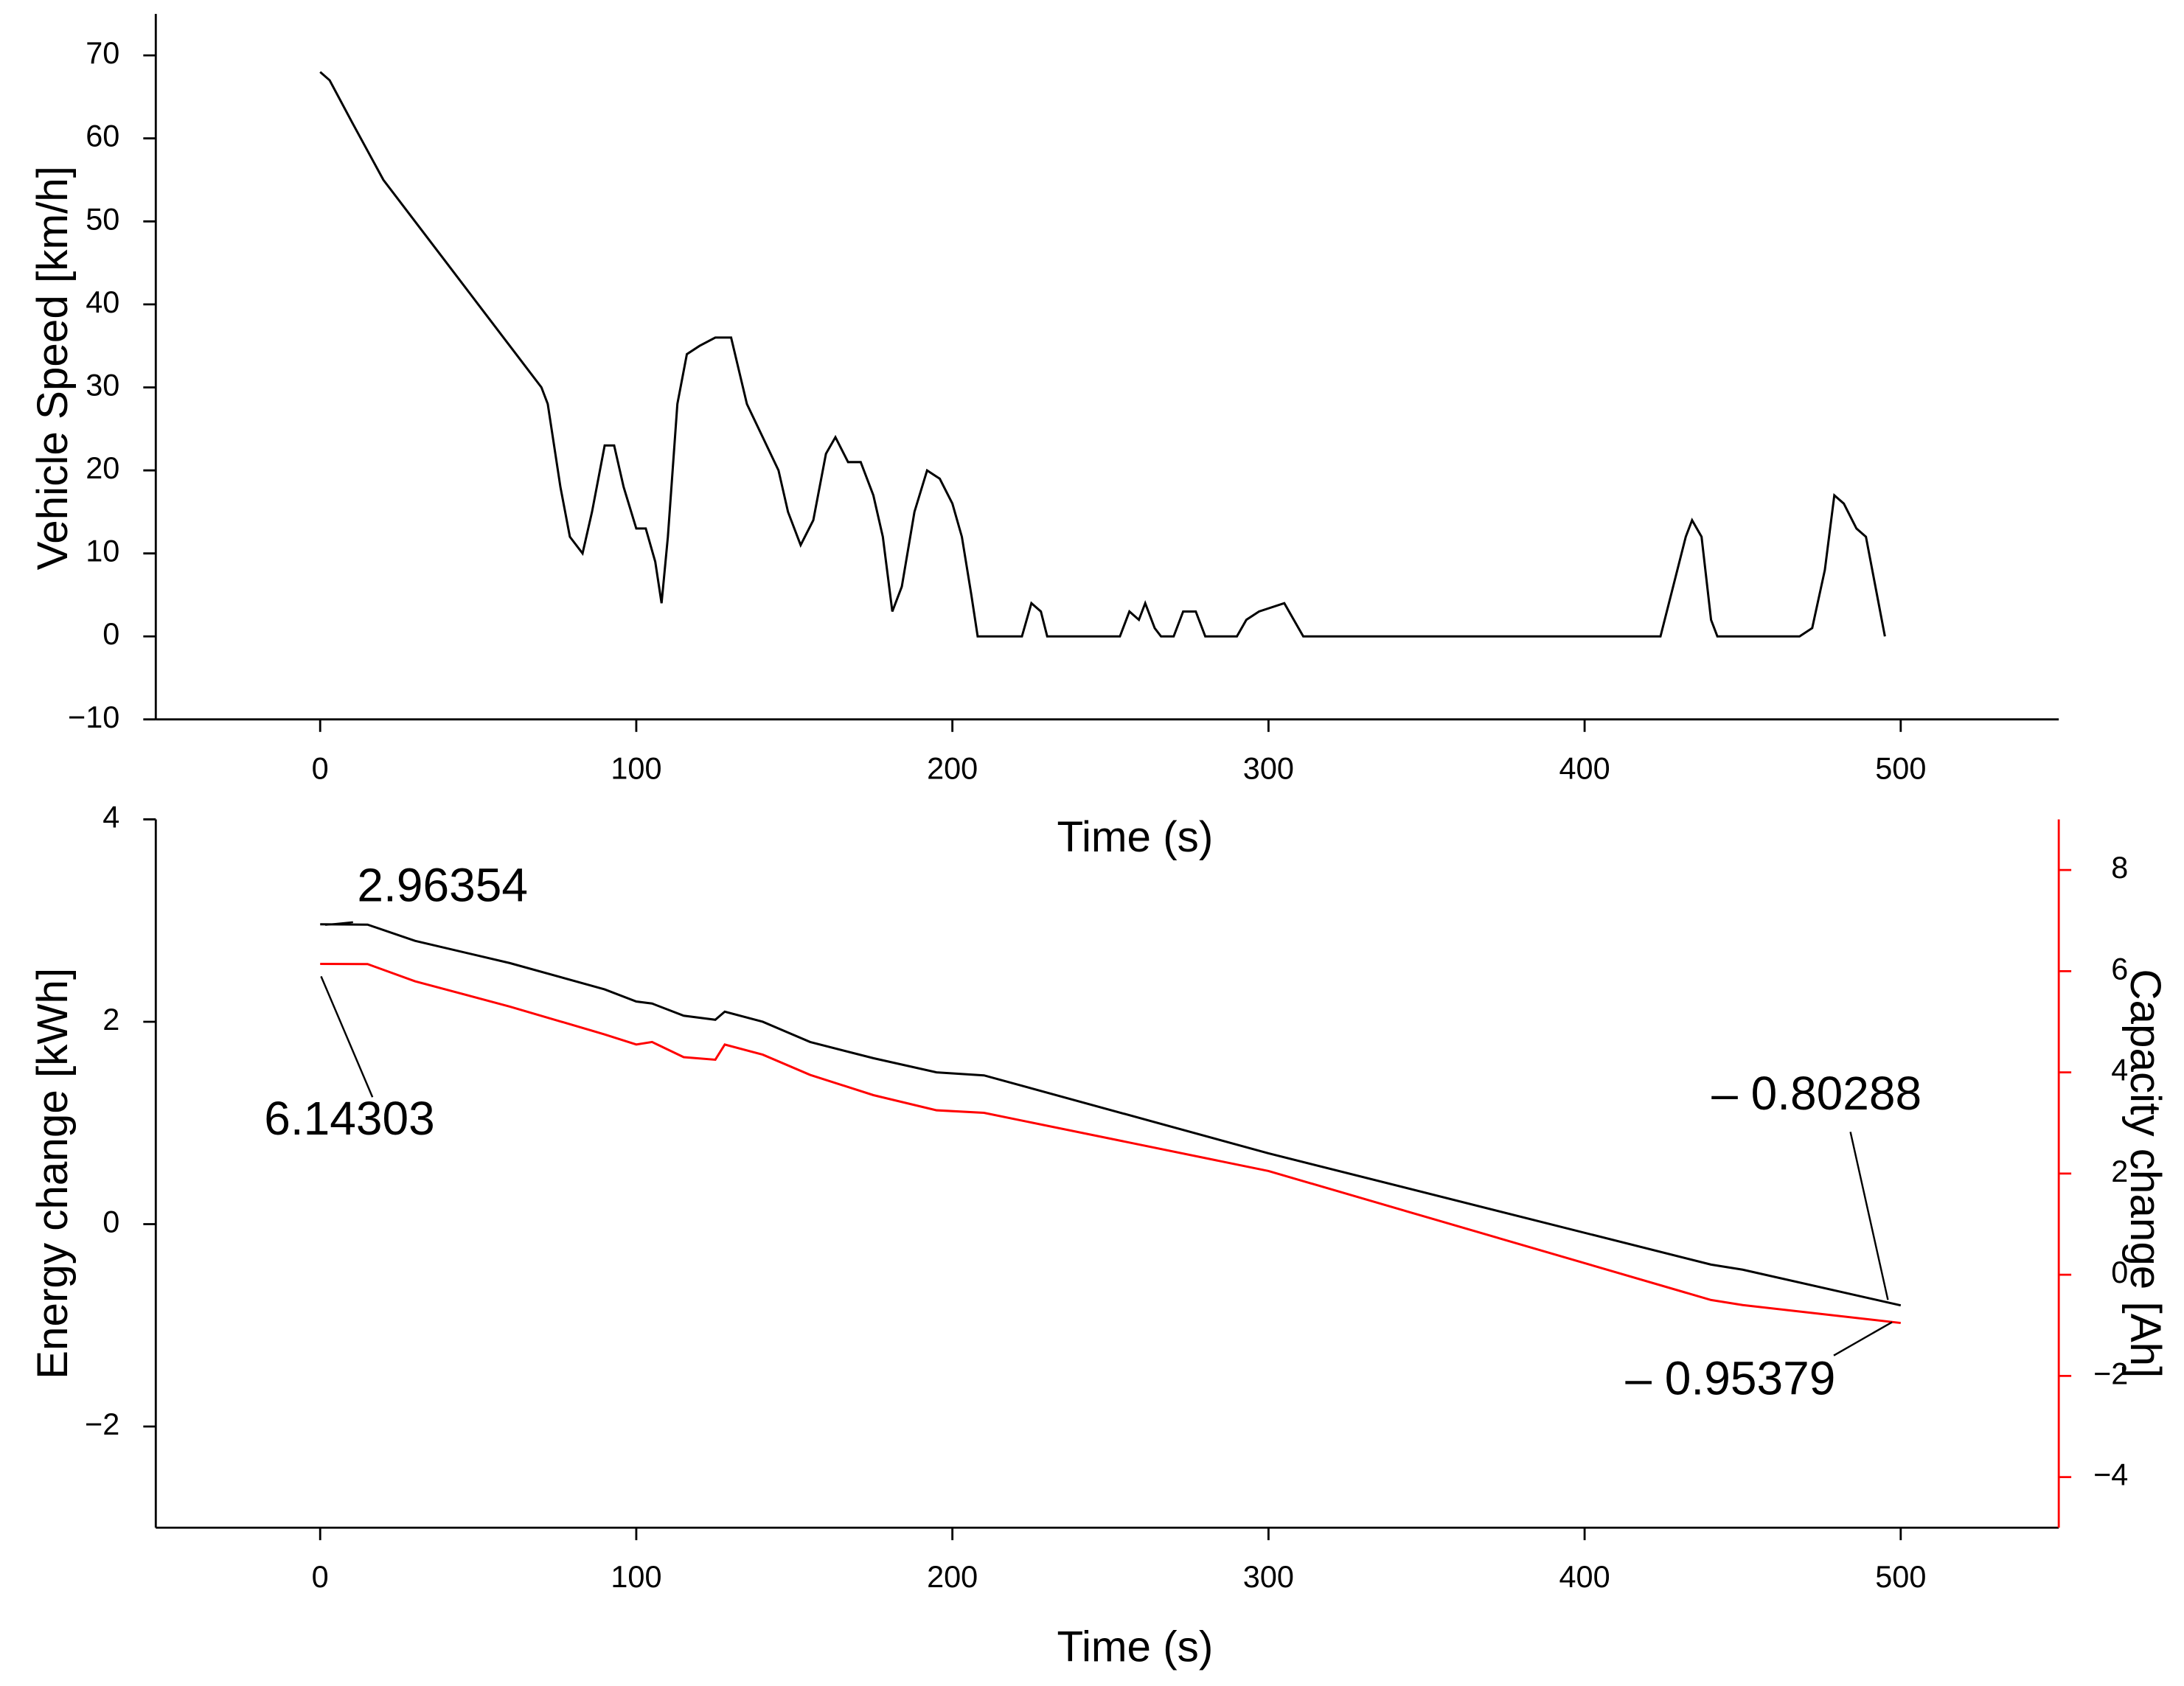 The width and height of the screenshot is (2184, 1686). Describe the element at coordinates (102, 136) in the screenshot. I see `y-tick-label: 60` at that location.